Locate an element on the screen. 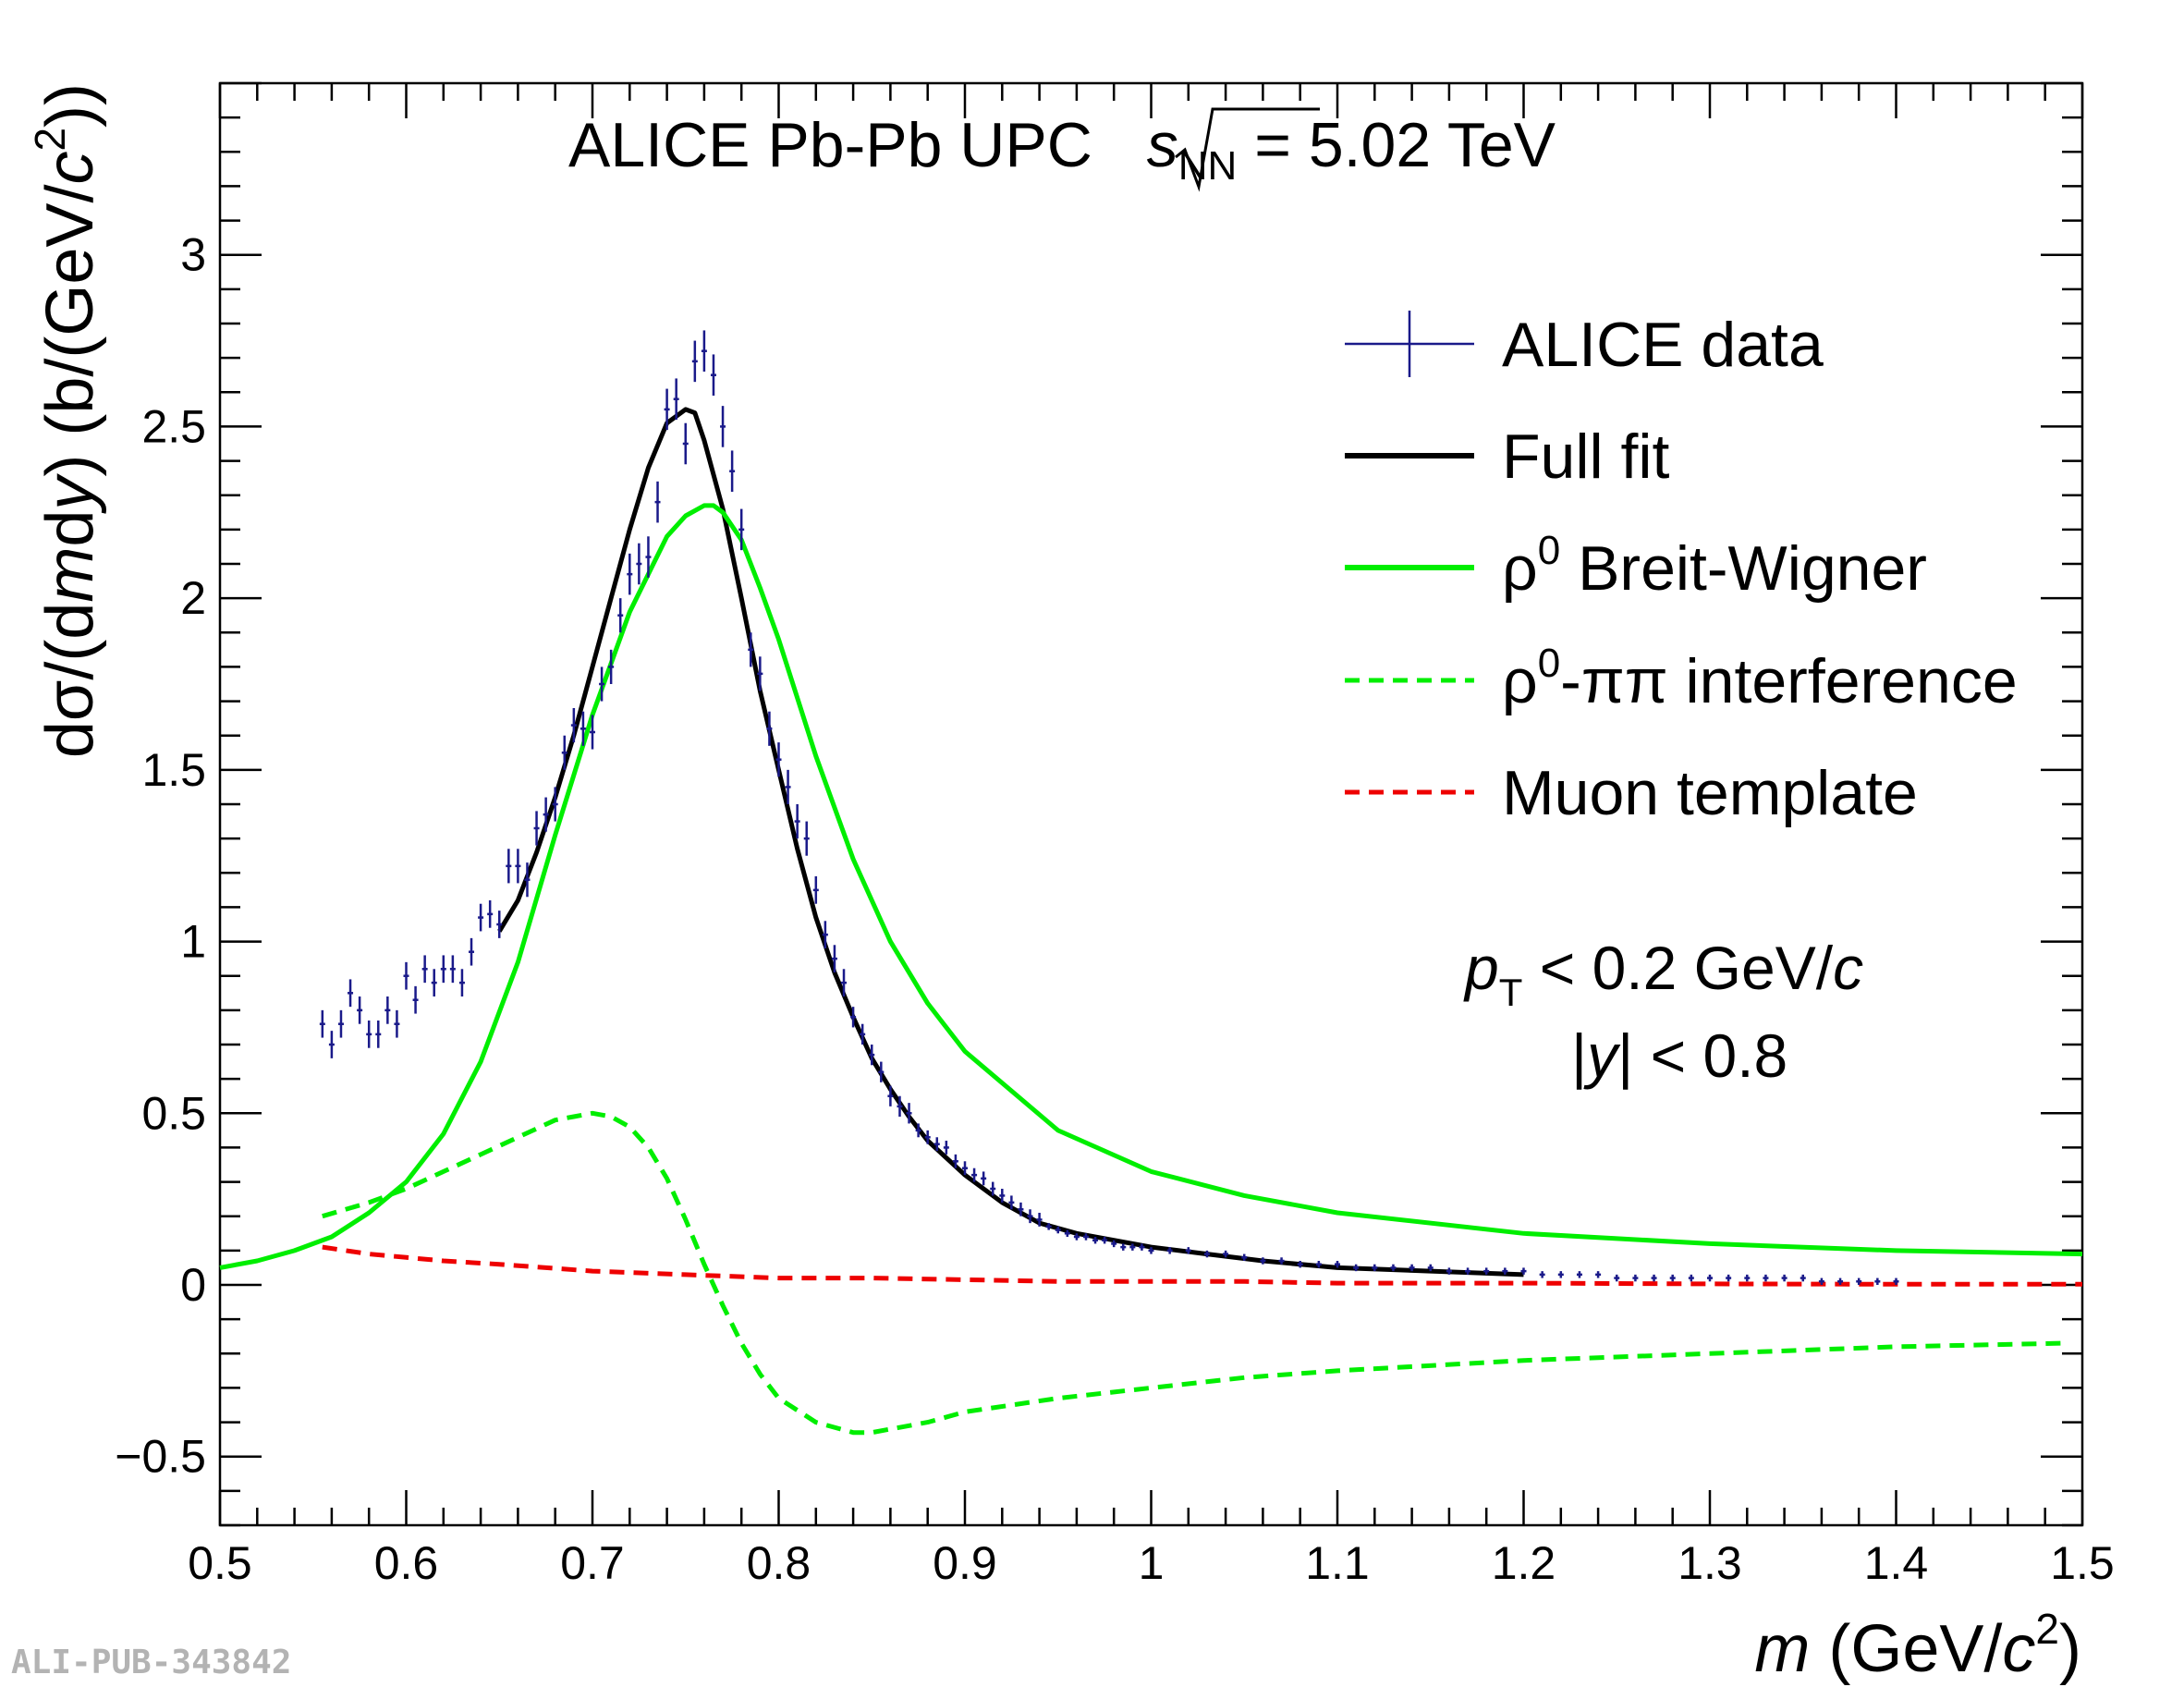 This screenshot has width=2184, height=1687. watermark: ALI-PUB-343842 is located at coordinates (151, 1662).